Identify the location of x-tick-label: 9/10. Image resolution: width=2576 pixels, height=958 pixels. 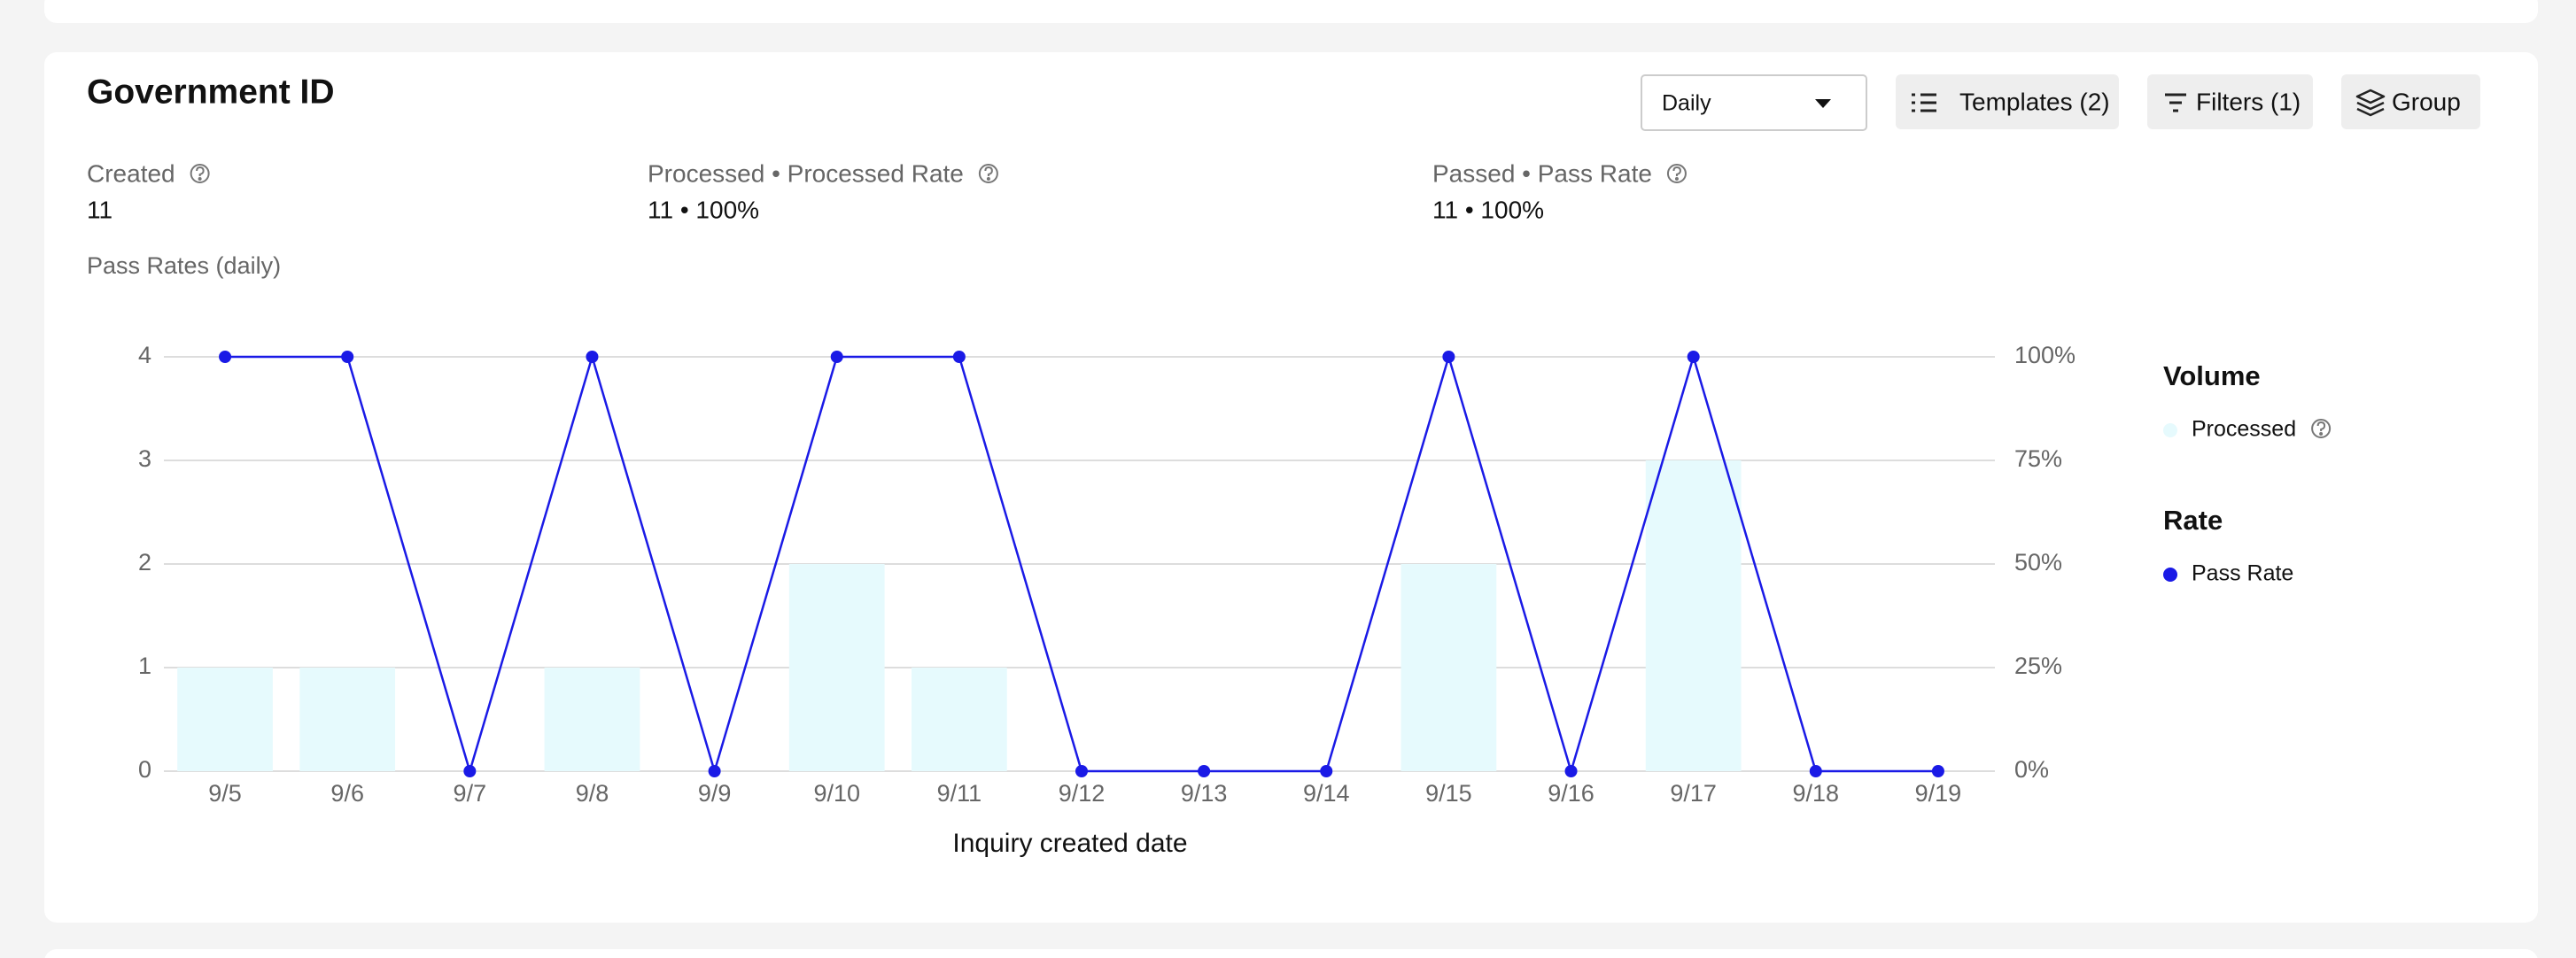
(836, 794).